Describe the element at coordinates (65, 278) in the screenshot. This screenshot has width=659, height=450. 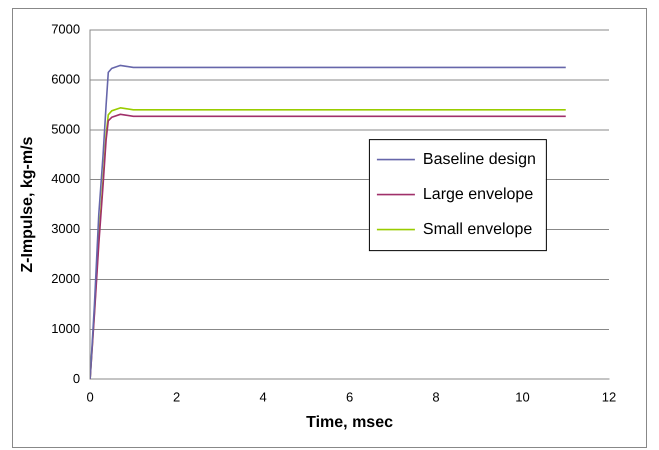
I see `y-tick-label: 2000` at that location.